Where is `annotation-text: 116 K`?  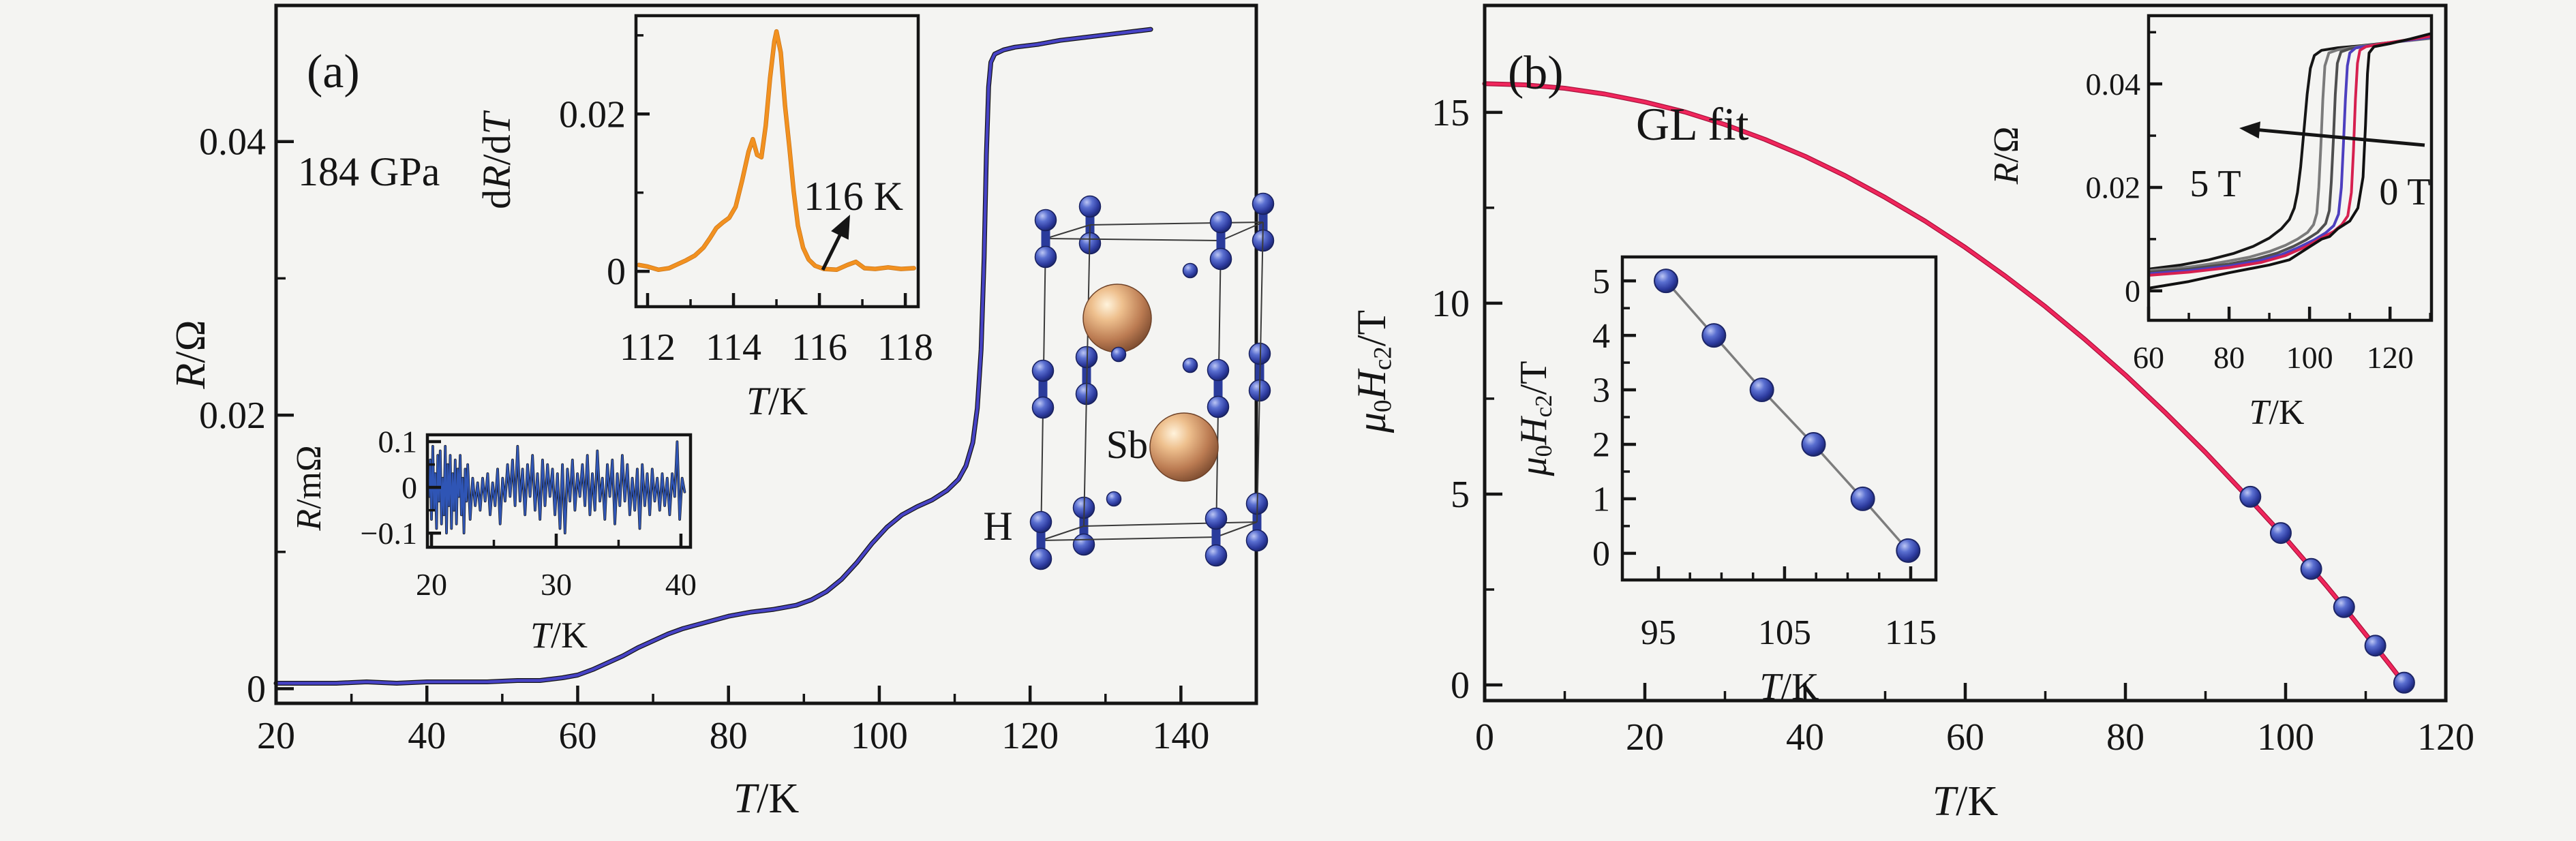 annotation-text: 116 K is located at coordinates (854, 196).